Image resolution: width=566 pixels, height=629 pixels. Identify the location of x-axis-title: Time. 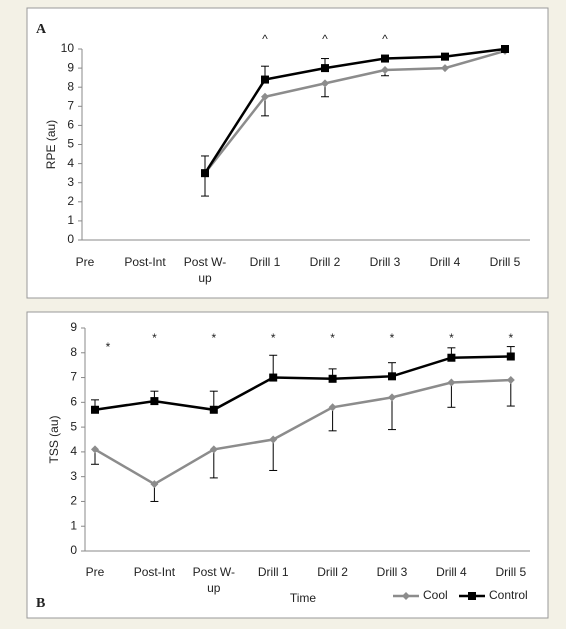
(303, 598).